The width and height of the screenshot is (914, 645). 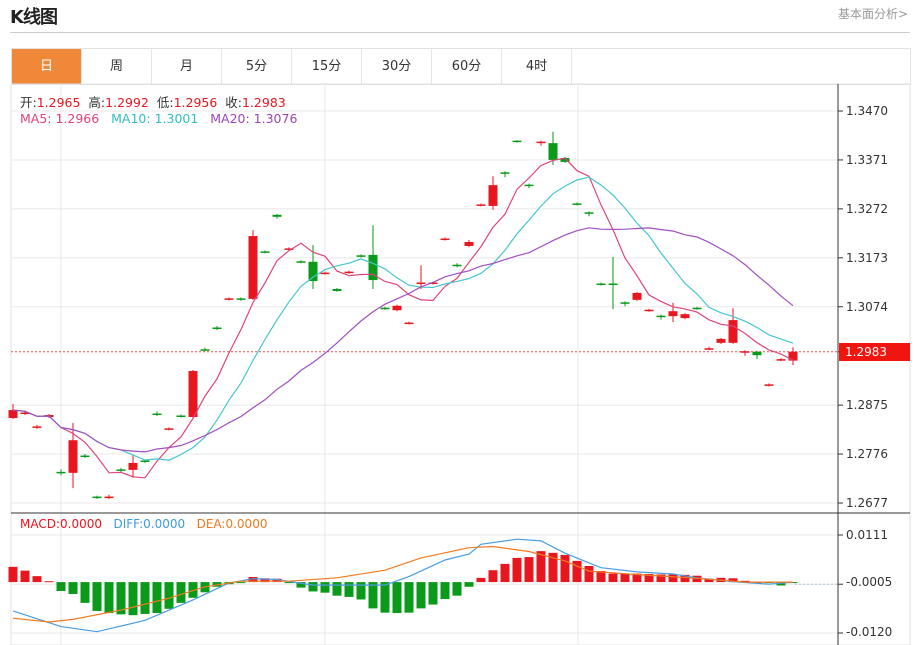 What do you see at coordinates (460, 32) in the screenshot?
I see `header-divider` at bounding box center [460, 32].